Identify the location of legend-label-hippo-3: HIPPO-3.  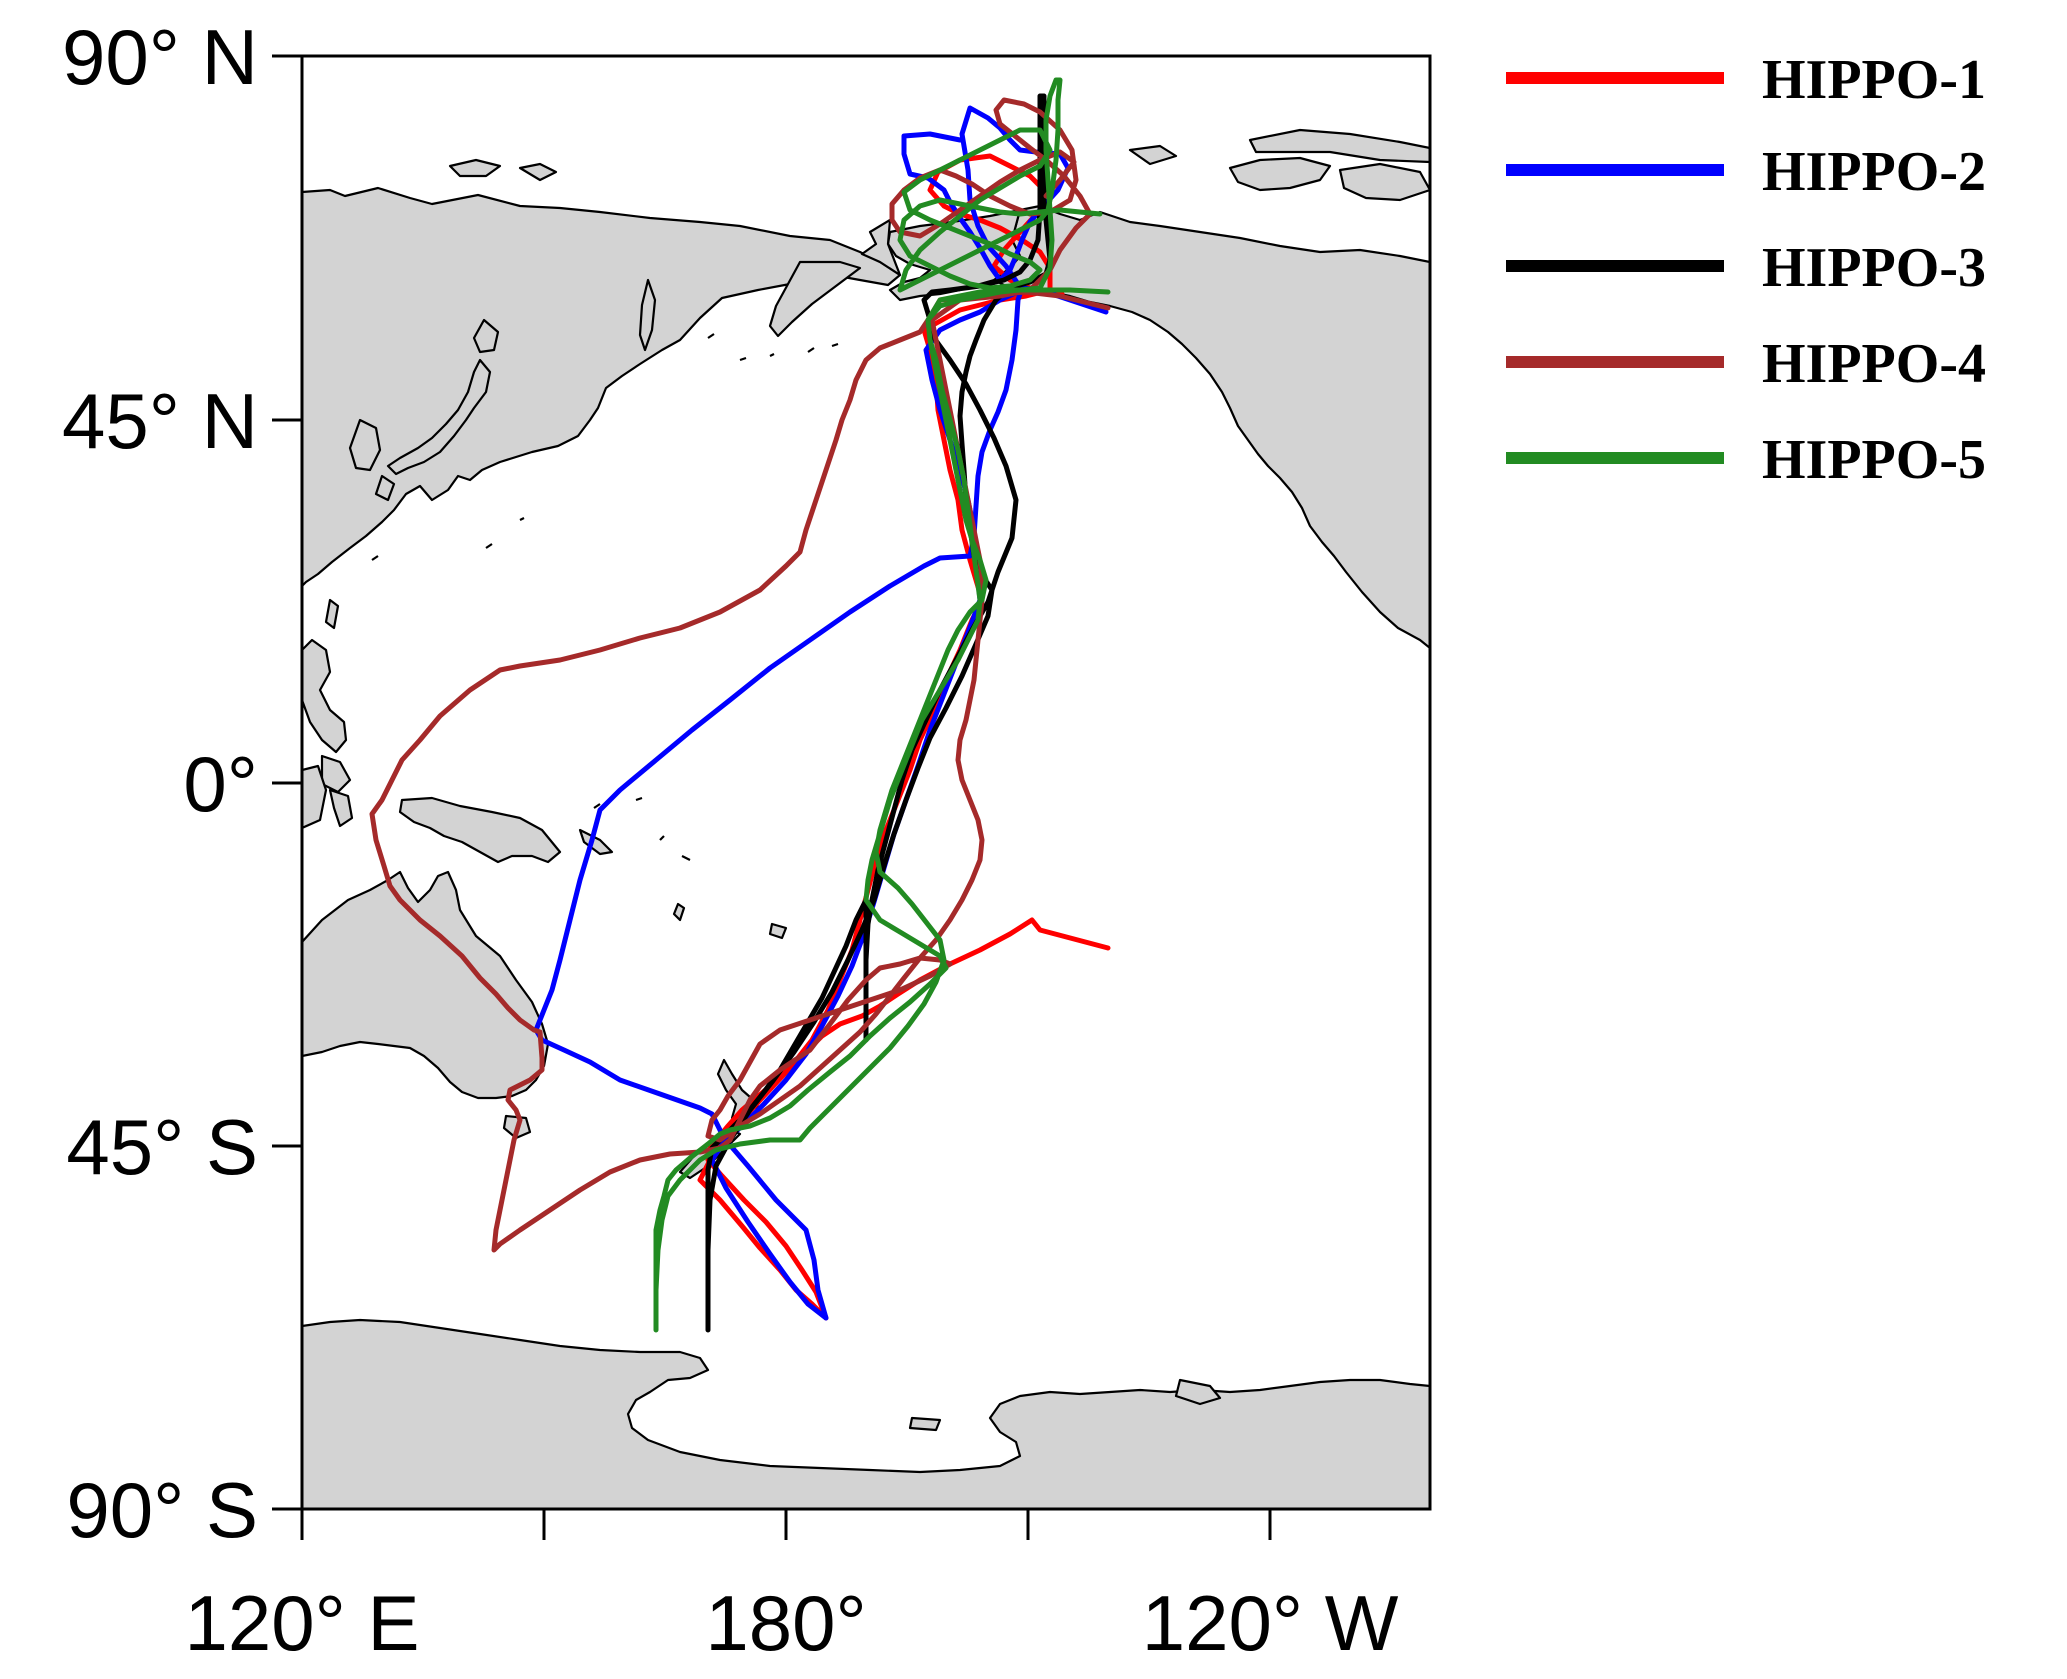
(1874, 268).